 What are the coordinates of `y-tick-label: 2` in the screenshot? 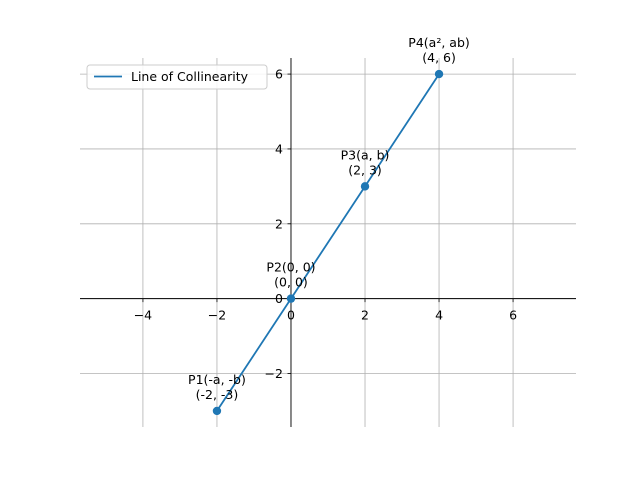 It's located at (279, 223).